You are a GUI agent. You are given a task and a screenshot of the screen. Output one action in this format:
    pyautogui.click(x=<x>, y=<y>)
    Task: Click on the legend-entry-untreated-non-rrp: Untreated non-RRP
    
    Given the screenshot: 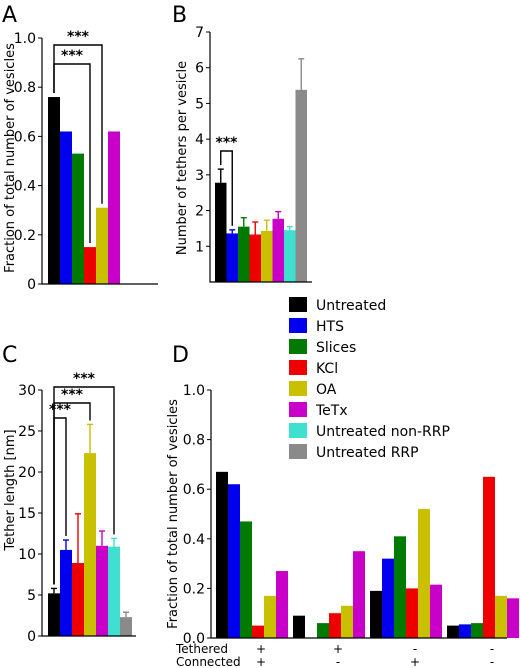 What is the action you would take?
    pyautogui.click(x=369, y=431)
    